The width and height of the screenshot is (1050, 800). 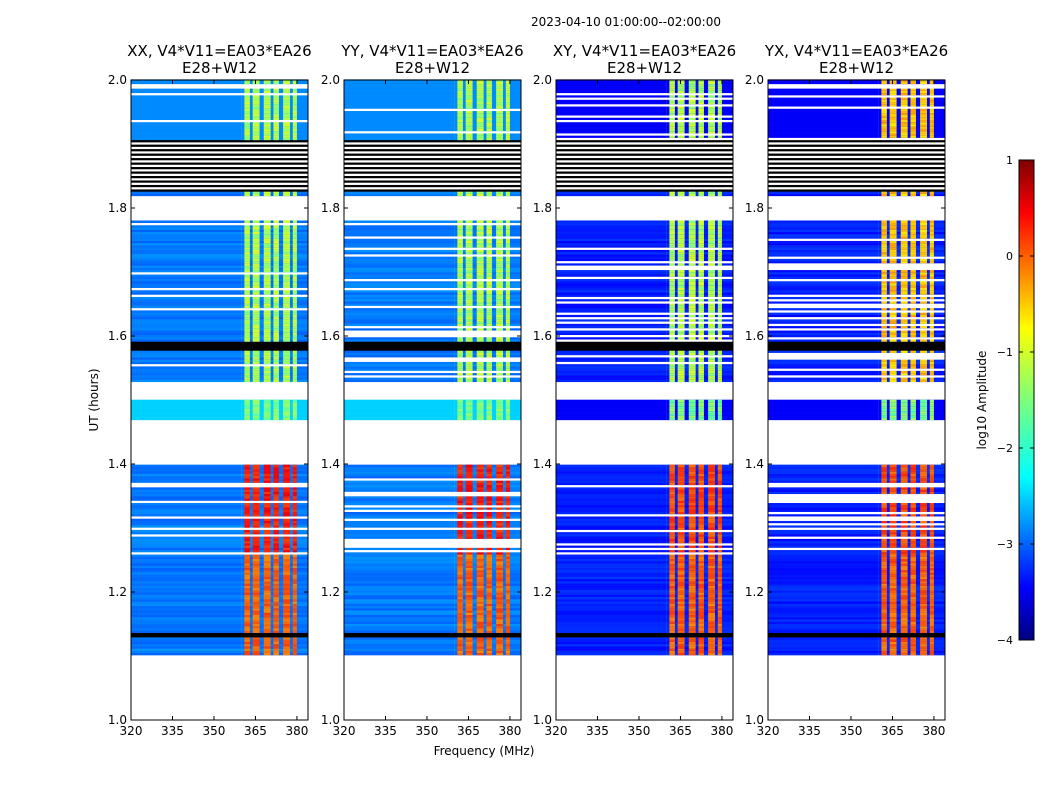 I want to click on y-tick-label: 1.0, so click(x=117, y=720).